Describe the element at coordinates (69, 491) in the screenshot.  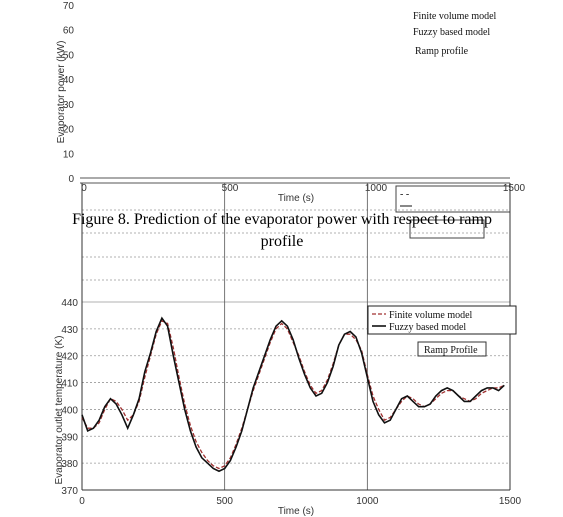
I see `y-tick-label: 370` at that location.